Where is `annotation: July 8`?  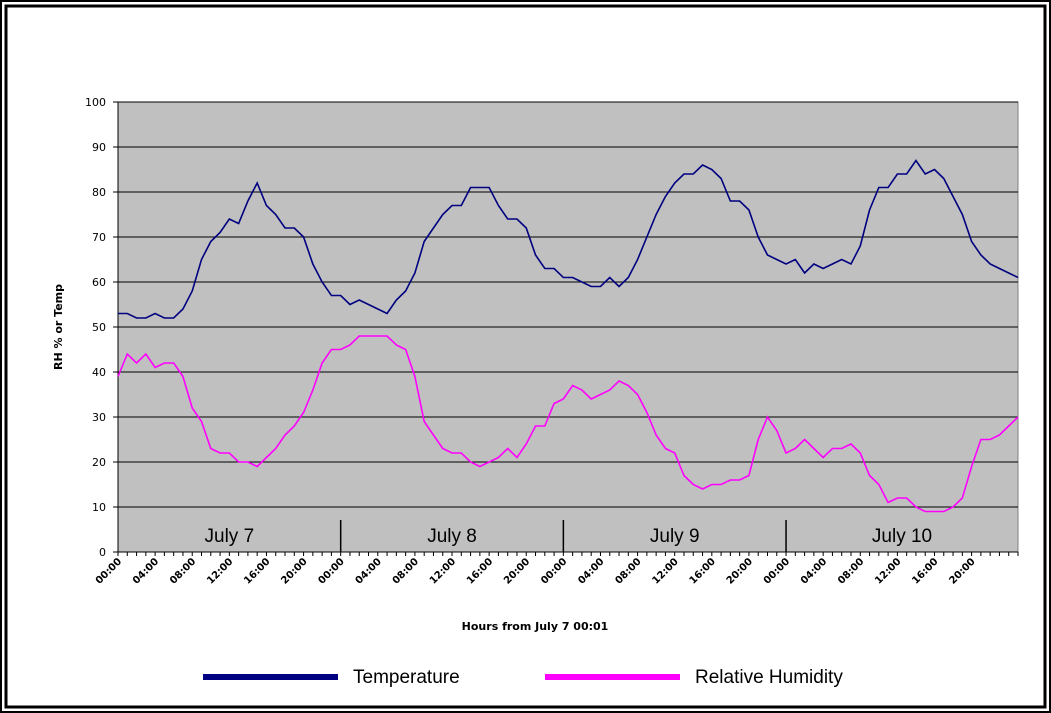 annotation: July 8 is located at coordinates (452, 536).